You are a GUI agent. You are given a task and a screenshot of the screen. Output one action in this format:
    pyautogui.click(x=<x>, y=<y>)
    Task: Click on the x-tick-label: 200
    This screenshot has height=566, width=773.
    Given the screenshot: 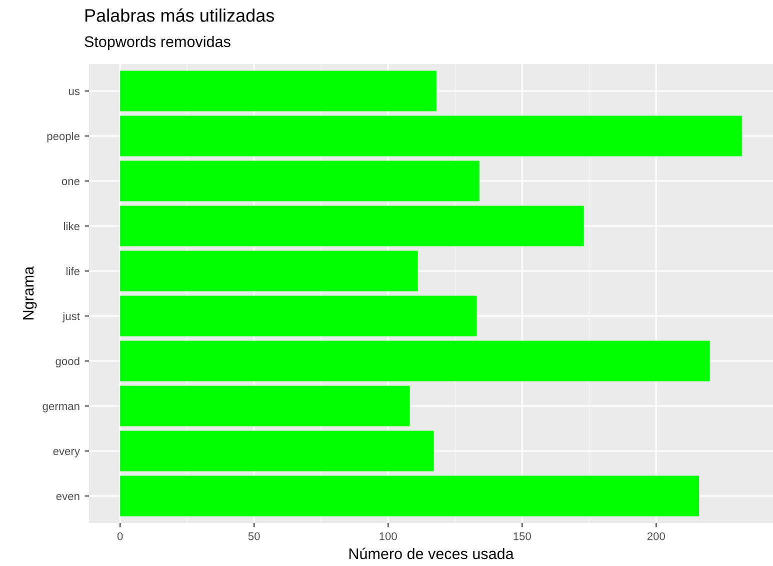 What is the action you would take?
    pyautogui.click(x=656, y=536)
    